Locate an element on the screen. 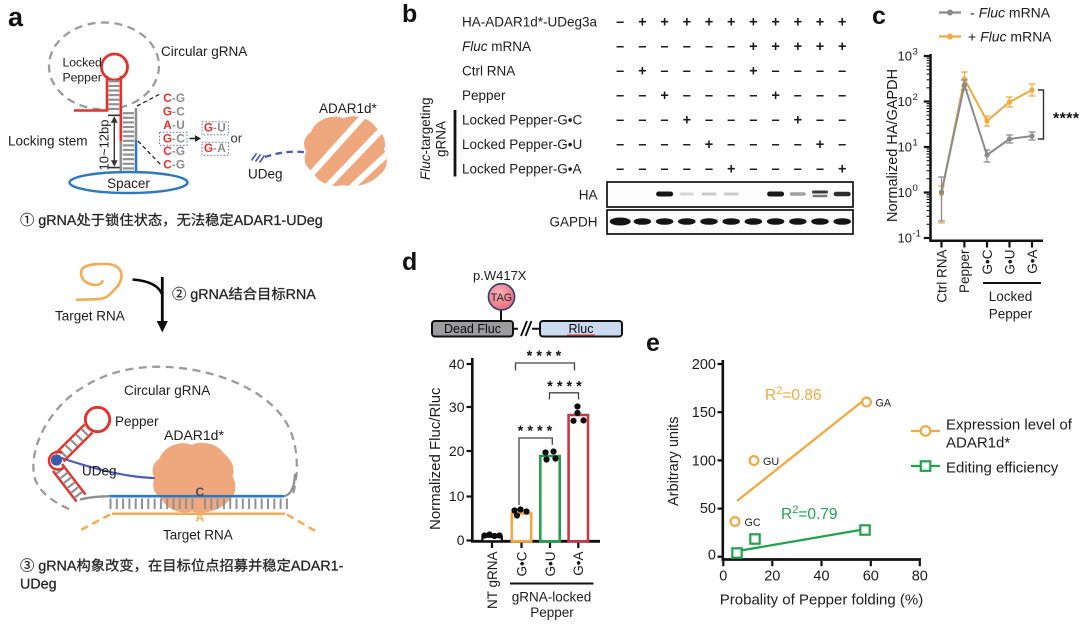 The width and height of the screenshot is (1080, 631). svg-text: 3 is located at coordinates (915, 52).